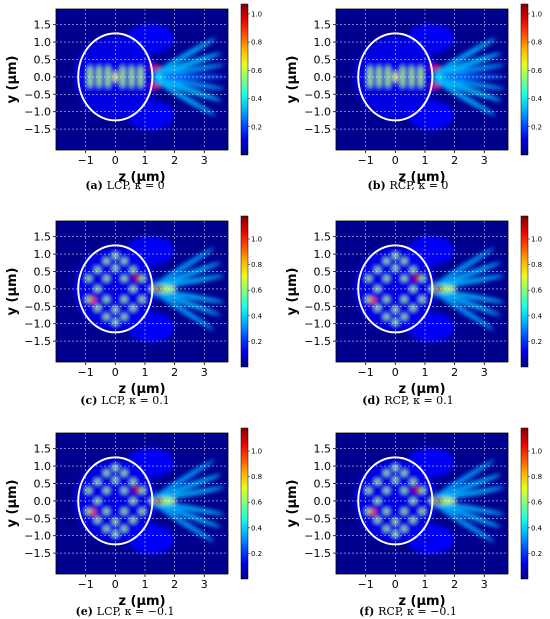  Describe the element at coordinates (43, 483) in the screenshot. I see `y-tick-label: 0.5` at that location.